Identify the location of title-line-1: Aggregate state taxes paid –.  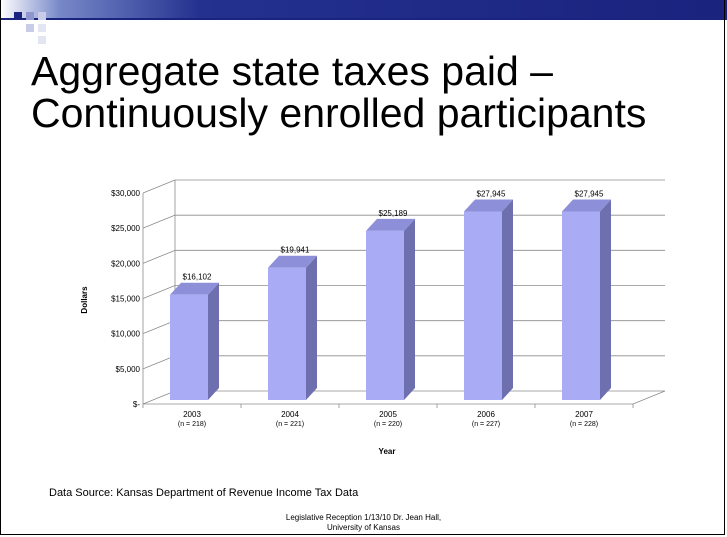
(292, 71).